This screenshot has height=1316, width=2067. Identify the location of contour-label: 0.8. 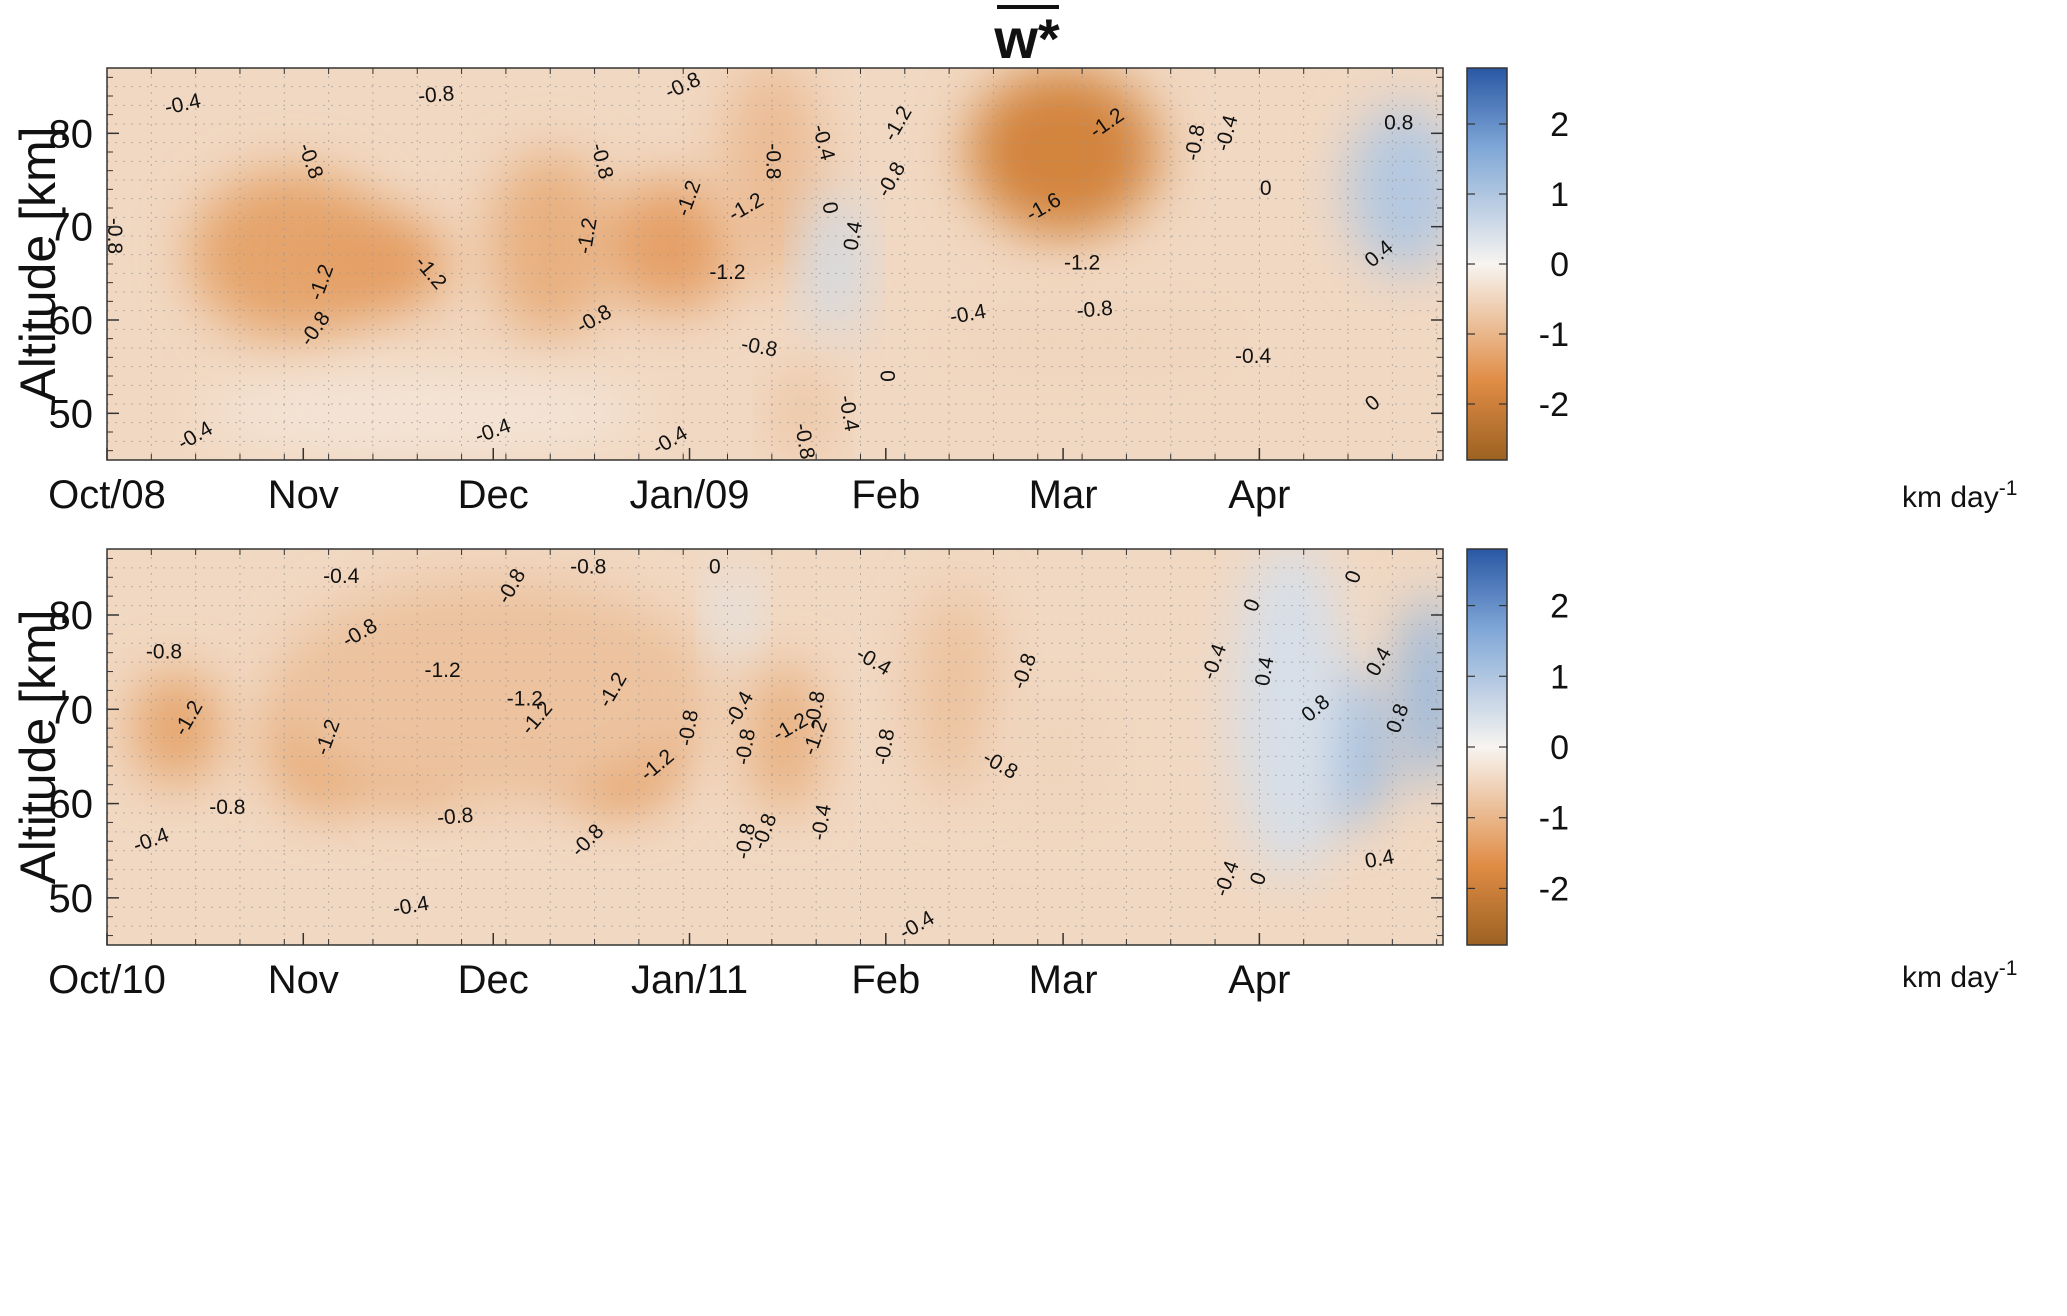
(1398, 123).